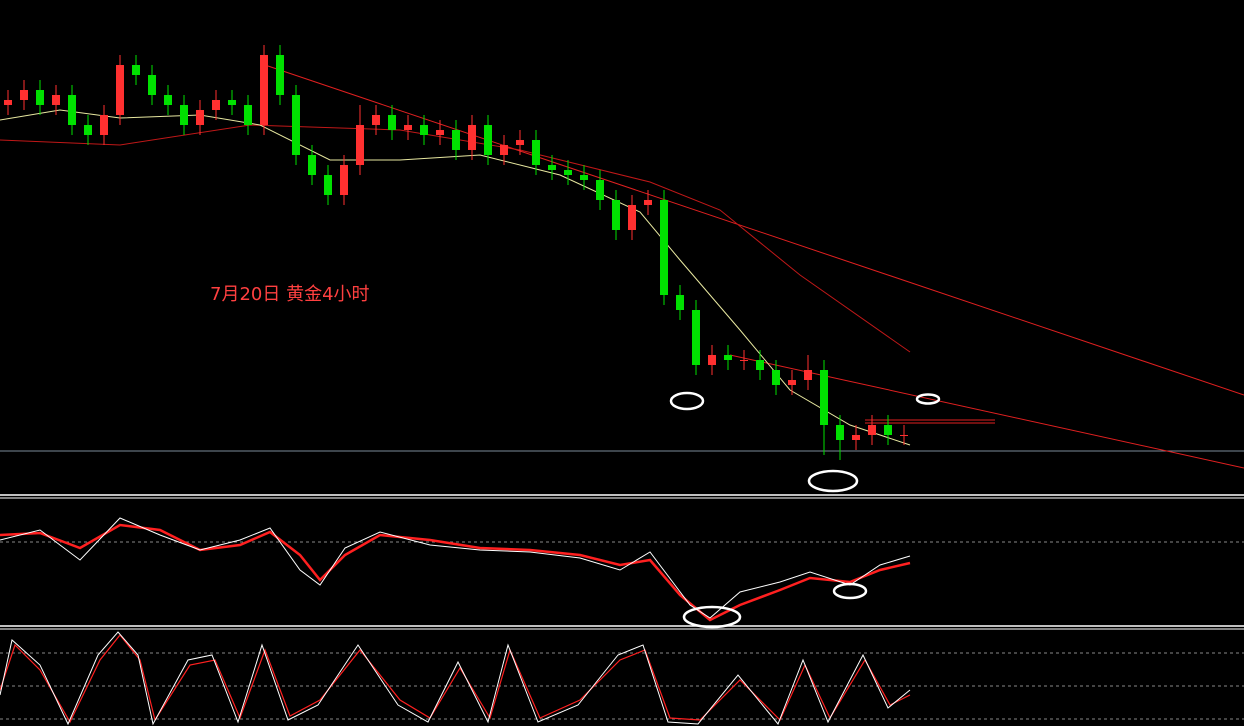 This screenshot has width=1244, height=726. I want to click on macd-signal, so click(455, 572).